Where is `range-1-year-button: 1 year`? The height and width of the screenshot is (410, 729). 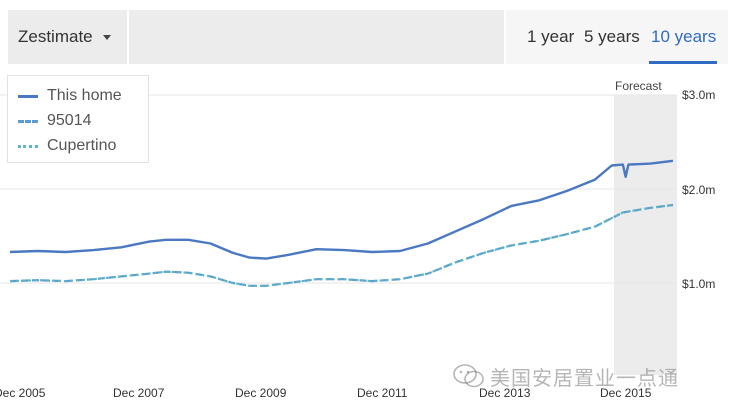
range-1-year-button: 1 year is located at coordinates (551, 36).